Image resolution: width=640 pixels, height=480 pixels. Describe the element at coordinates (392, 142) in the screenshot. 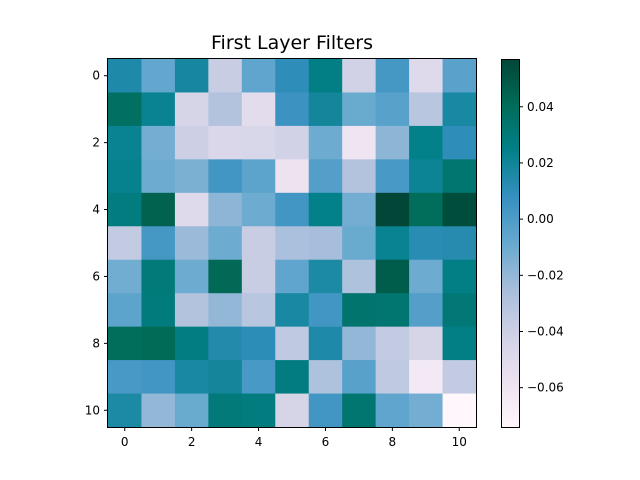

I see `heatmap-cell-r2-c8` at that location.